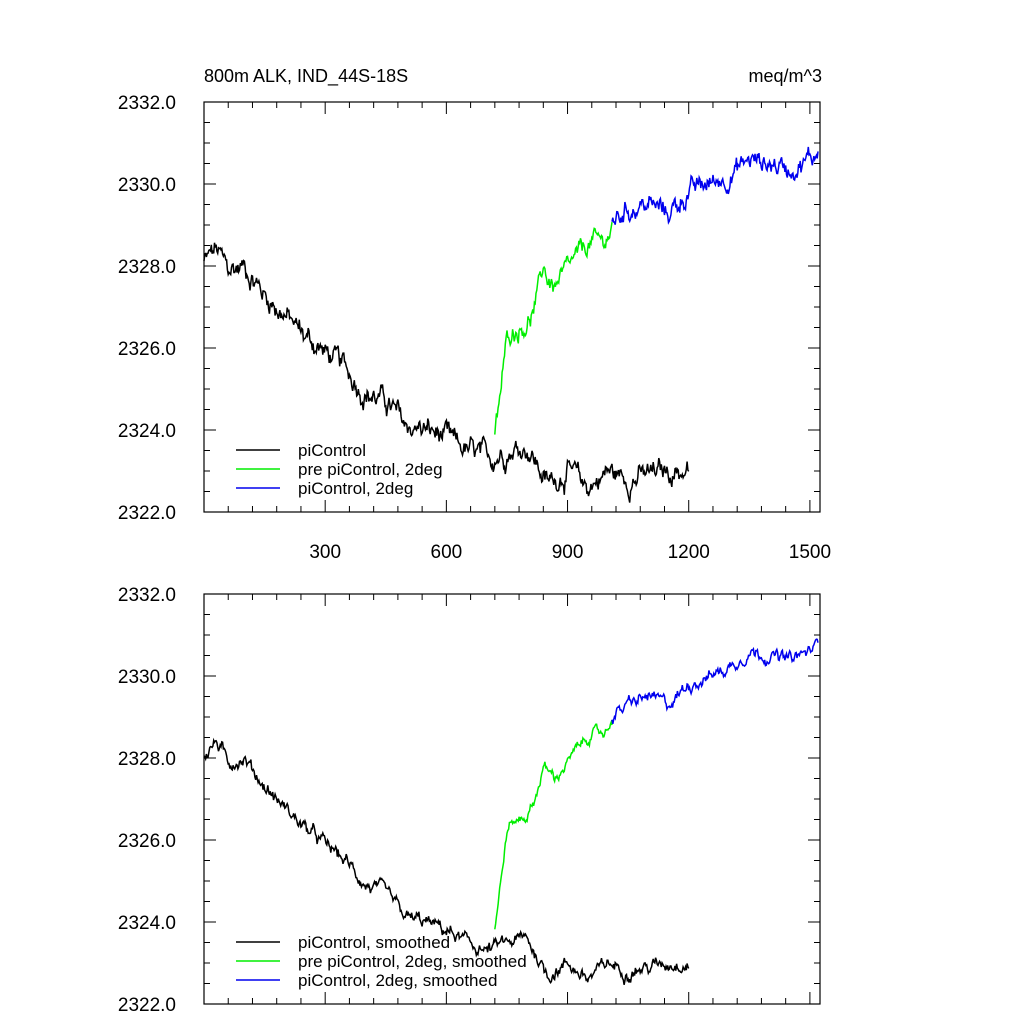 Image resolution: width=1024 pixels, height=1029 pixels. I want to click on x-tick-label: 900, so click(568, 552).